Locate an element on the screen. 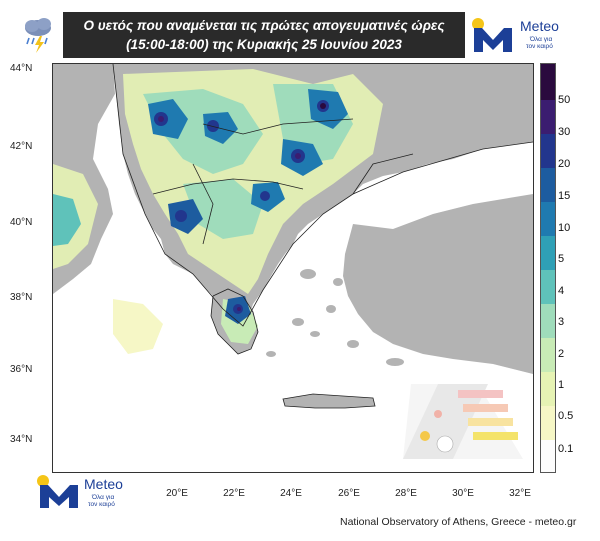 Image resolution: width=600 pixels, height=541 pixels. legend-label-3: 3 is located at coordinates (561, 322).